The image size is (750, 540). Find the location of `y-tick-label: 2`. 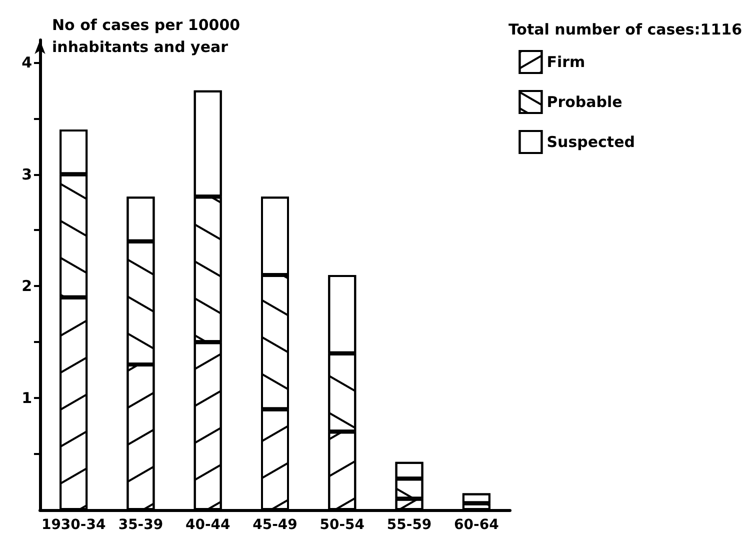

y-tick-label: 2 is located at coordinates (27, 286).